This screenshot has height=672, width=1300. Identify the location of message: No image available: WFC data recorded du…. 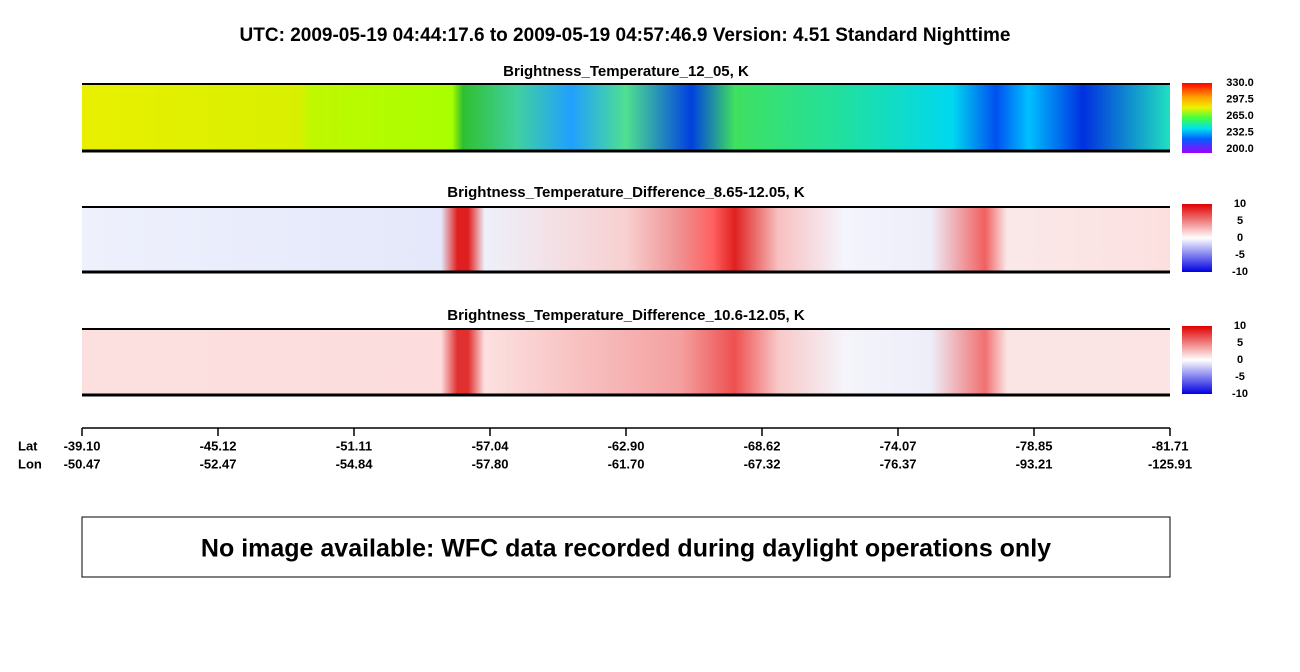
(626, 549).